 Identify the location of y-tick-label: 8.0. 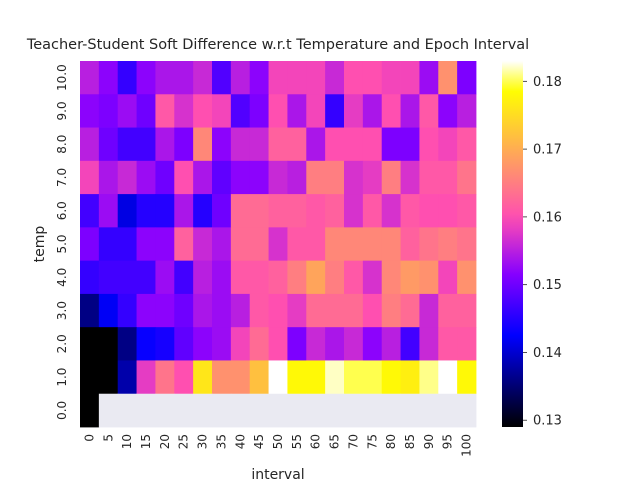
(62, 144).